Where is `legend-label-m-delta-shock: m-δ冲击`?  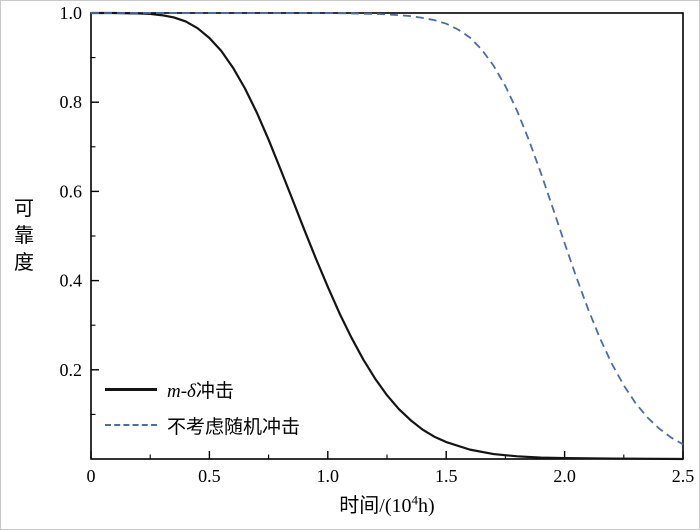
legend-label-m-delta-shock: m-δ冲击 is located at coordinates (200, 389).